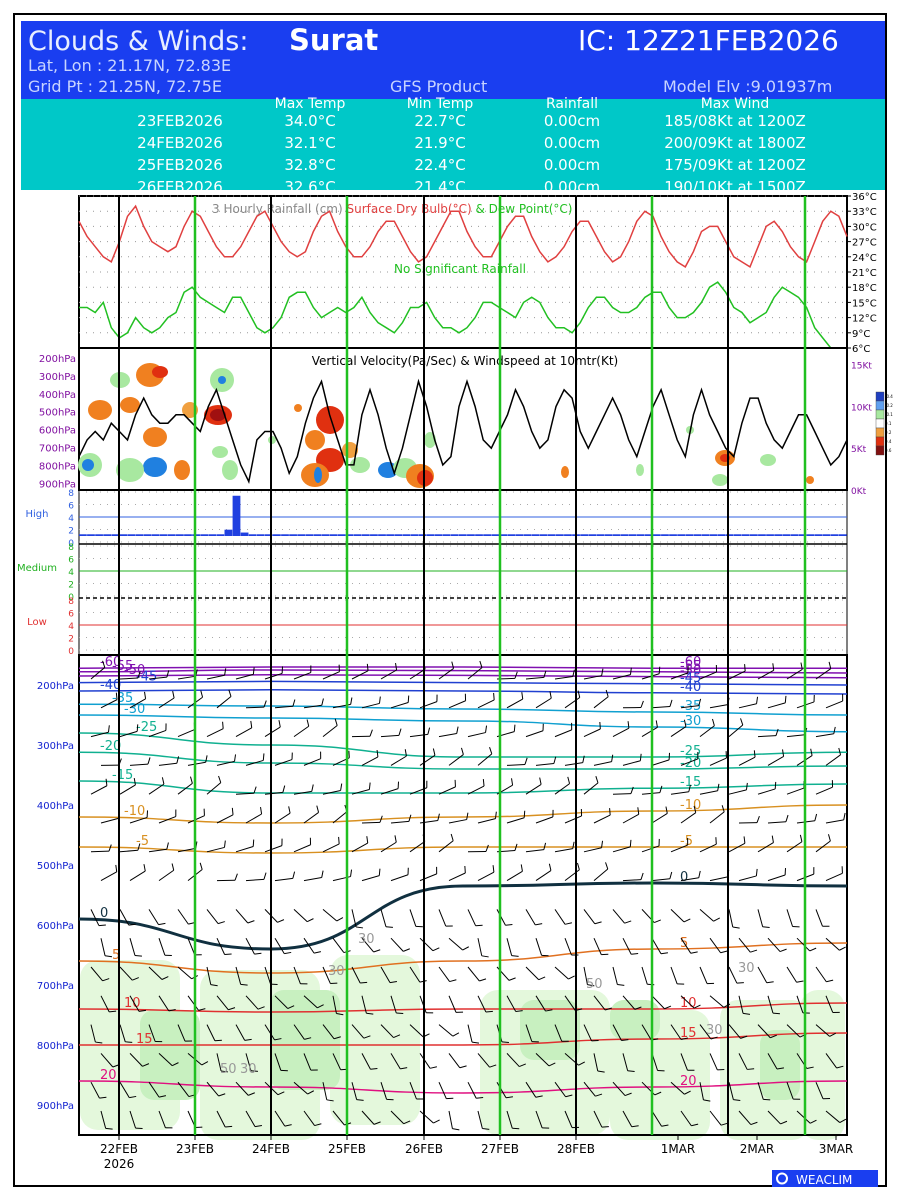 The height and width of the screenshot is (1200, 900). I want to click on colorbar-label: 0.4, so click(888, 441).